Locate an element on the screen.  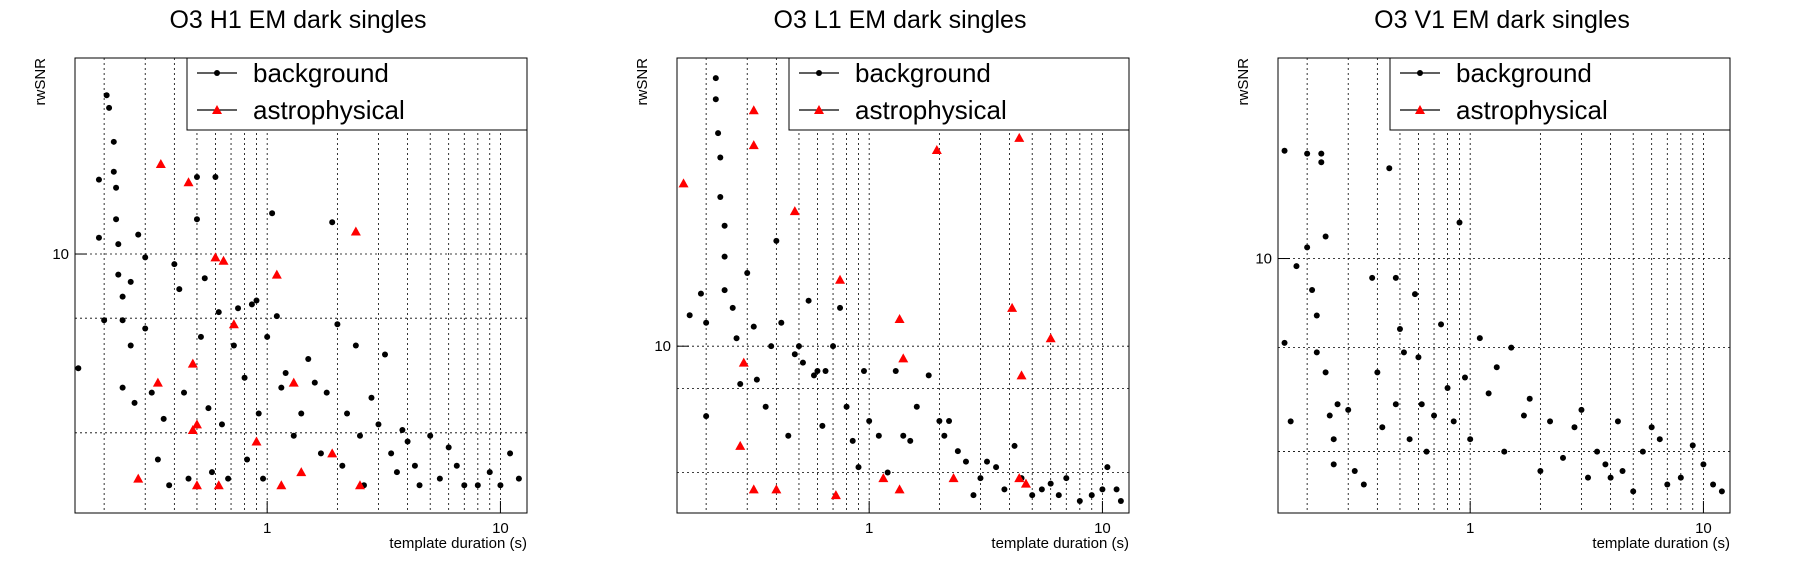
legend: background astrophysical is located at coordinates (357, 94).